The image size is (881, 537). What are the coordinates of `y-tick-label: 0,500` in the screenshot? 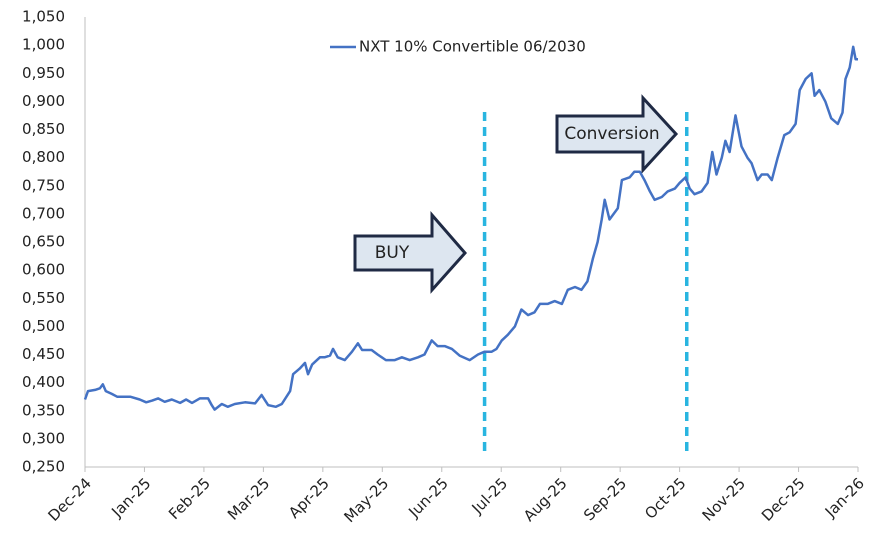 It's located at (43, 326).